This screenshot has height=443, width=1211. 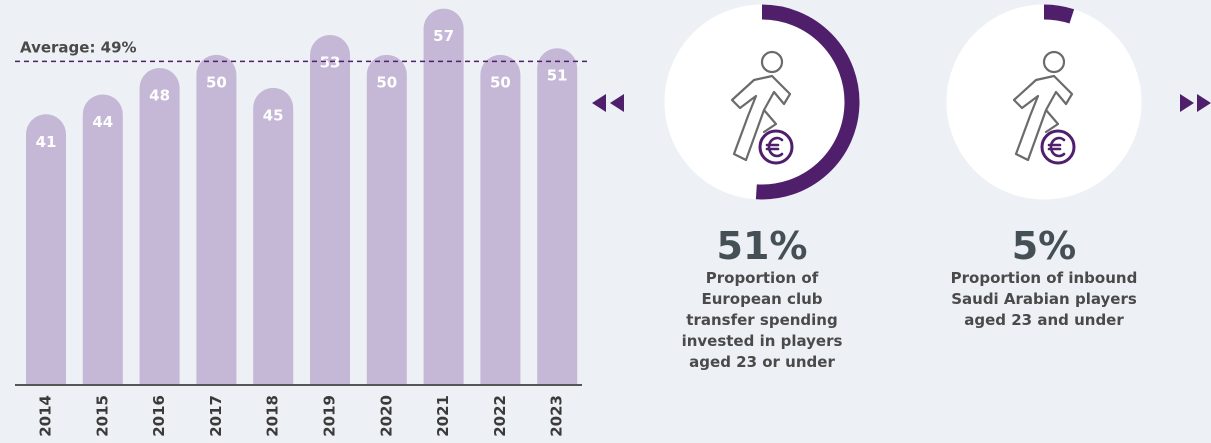 I want to click on x-tick-label: 2018, so click(x=273, y=416).